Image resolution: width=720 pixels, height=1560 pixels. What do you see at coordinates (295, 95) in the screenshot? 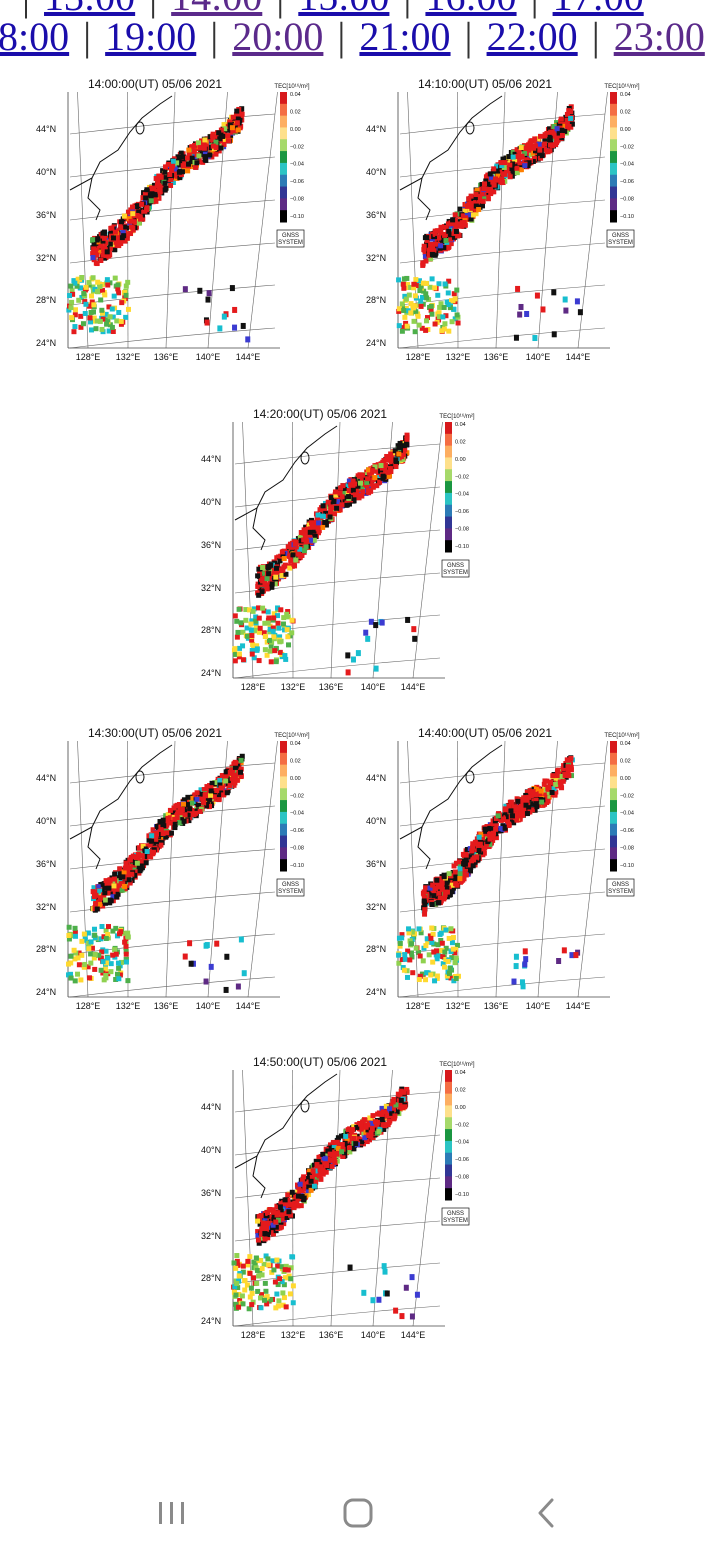
I see `colorbar-tick: 0.04` at bounding box center [295, 95].